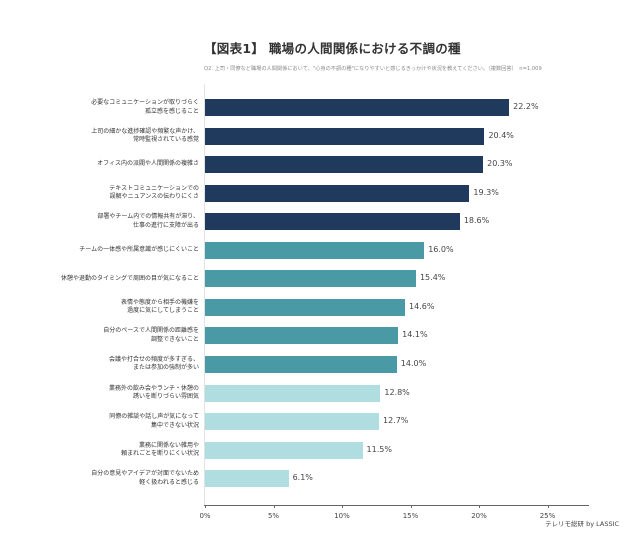  I want to click on x-axis-line, so click(396, 505).